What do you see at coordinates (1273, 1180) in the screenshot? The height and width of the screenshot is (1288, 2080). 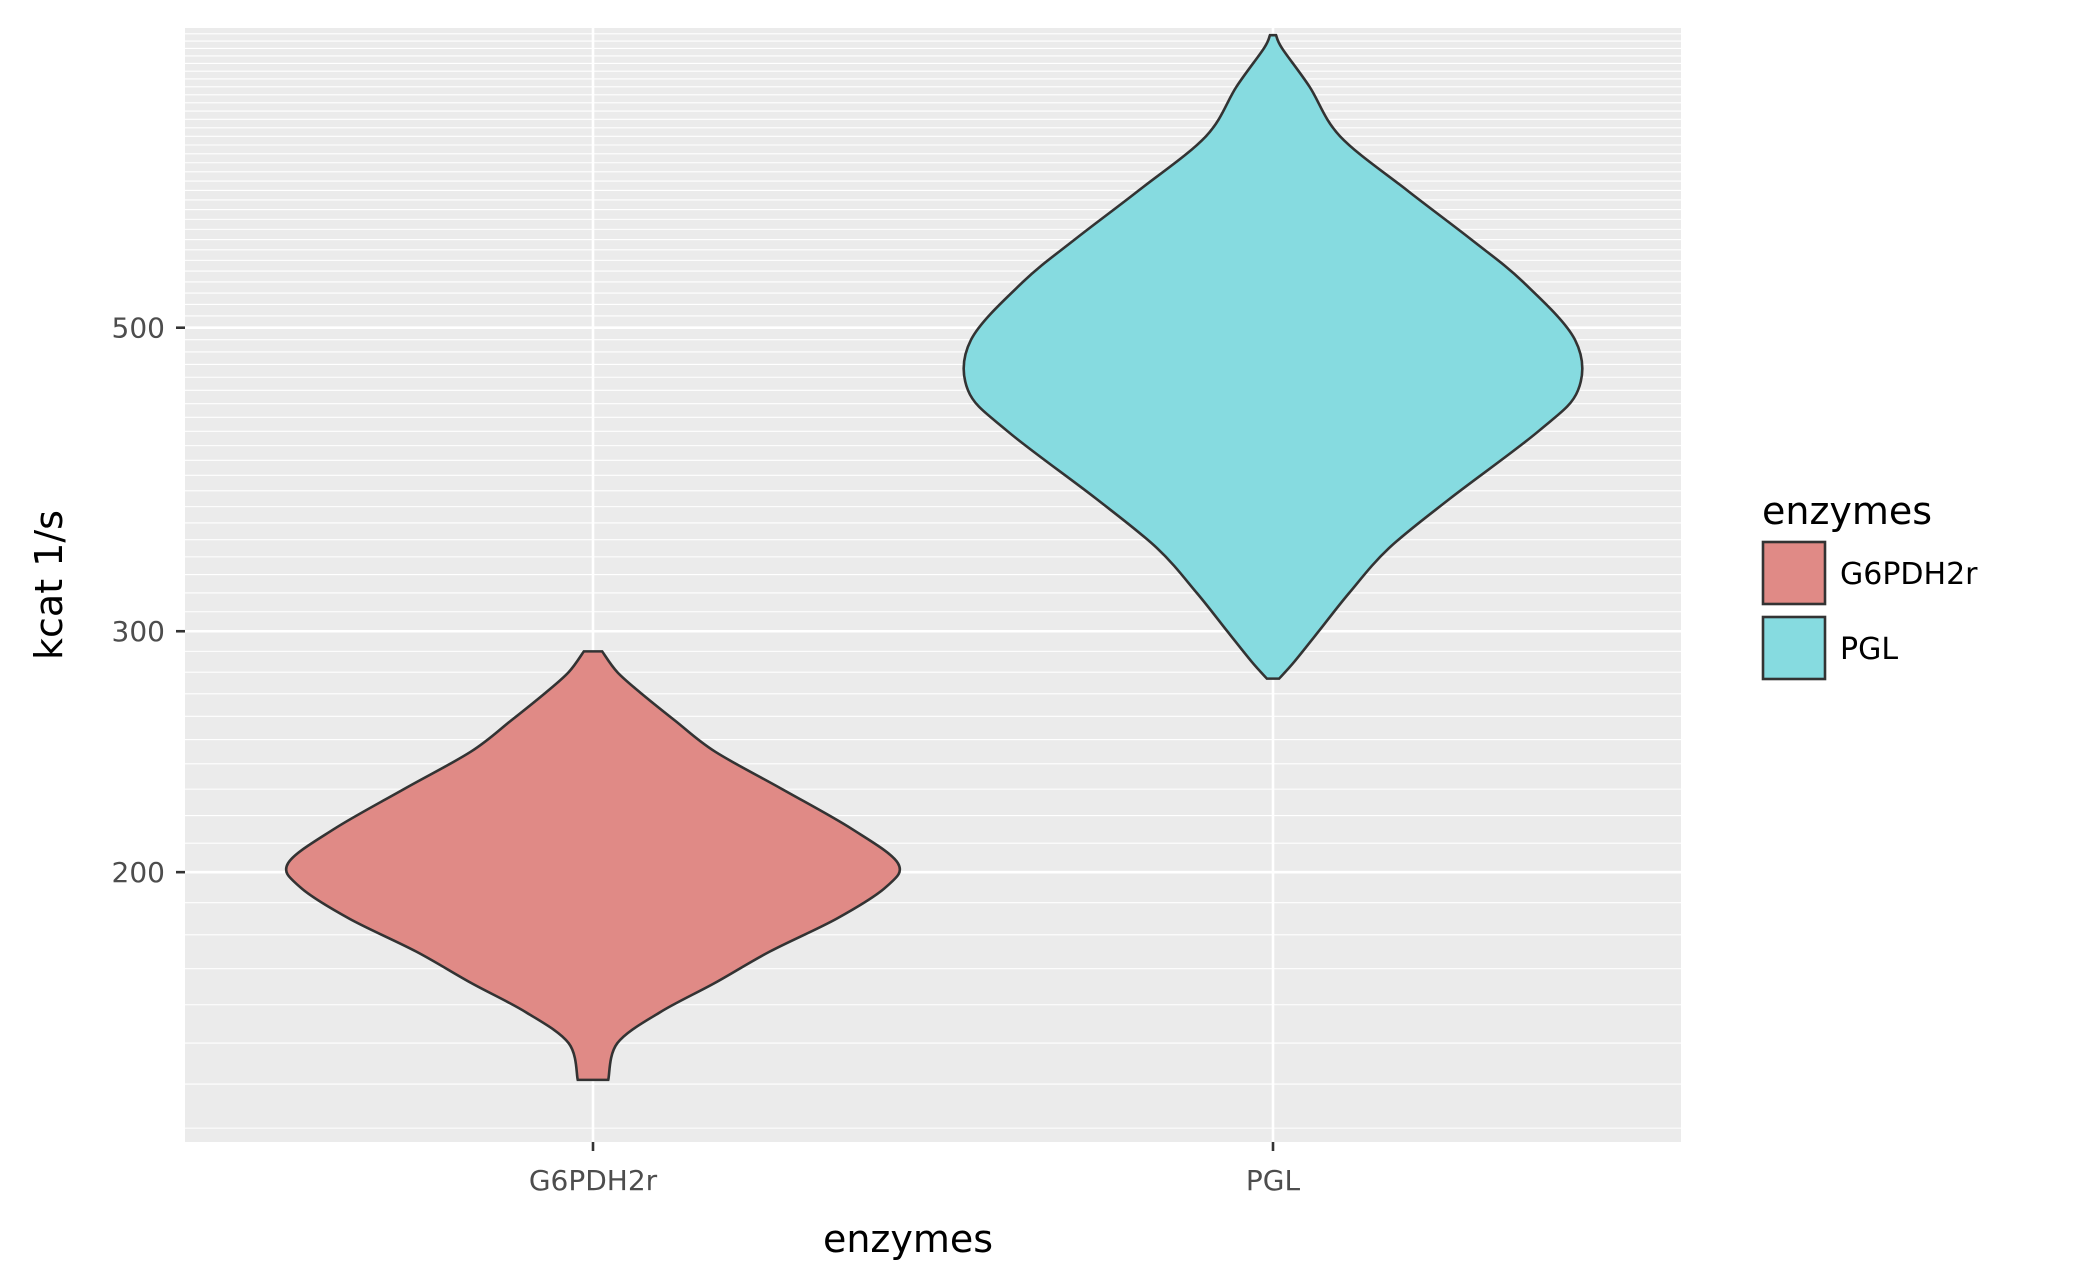 I see `x-tick-label: PGL` at bounding box center [1273, 1180].